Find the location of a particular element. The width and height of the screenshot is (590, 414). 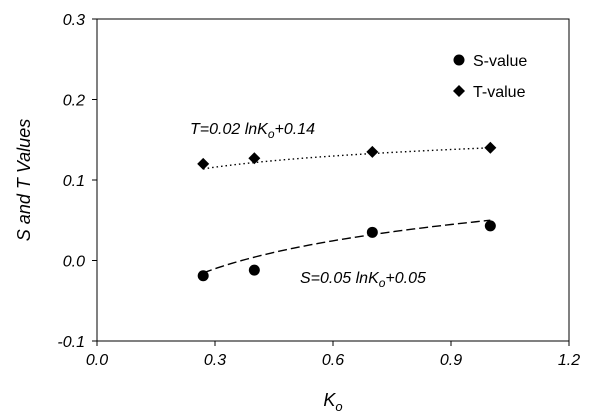

legend-diamond-marker is located at coordinates (459, 91).